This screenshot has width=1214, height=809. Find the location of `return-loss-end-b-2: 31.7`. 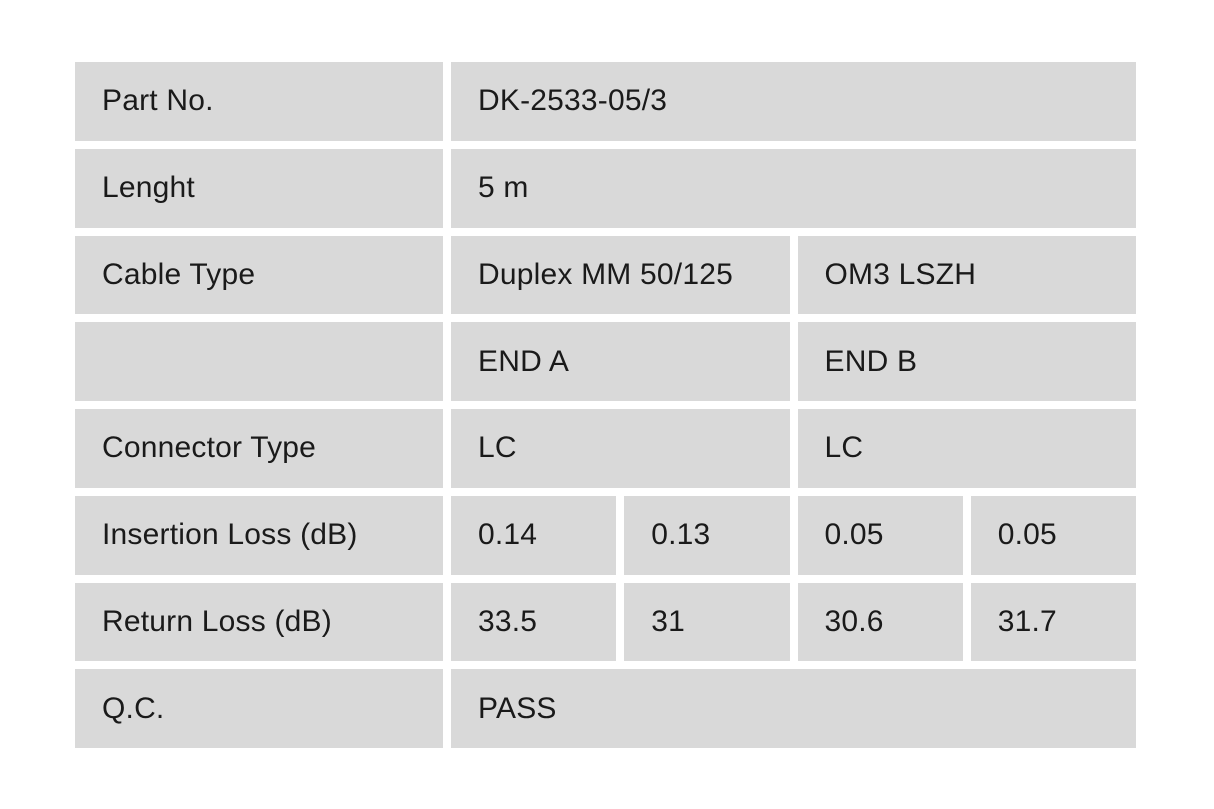

return-loss-end-b-2: 31.7 is located at coordinates (1053, 622).